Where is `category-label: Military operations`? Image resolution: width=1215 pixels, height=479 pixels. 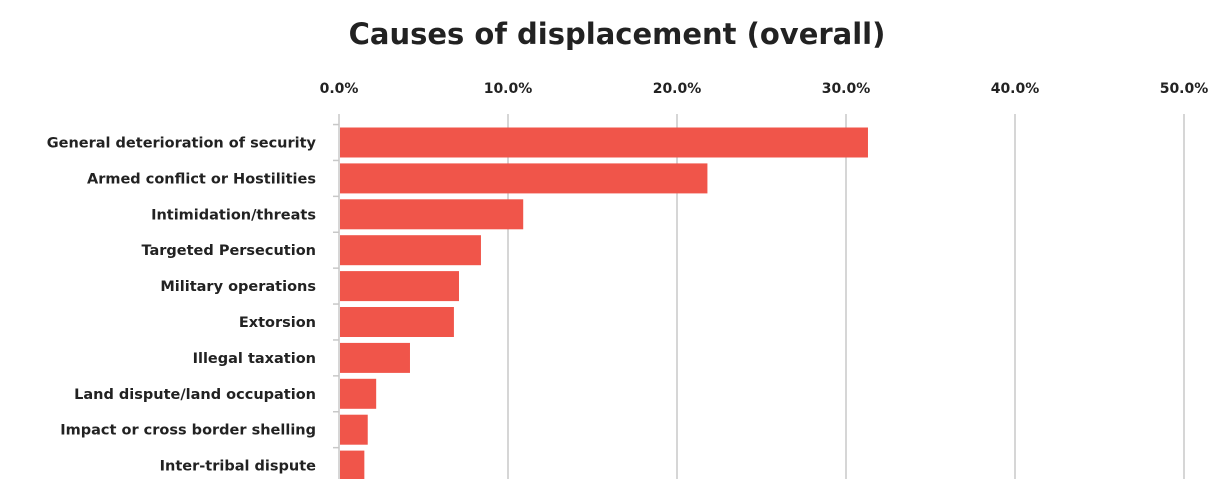 category-label: Military operations is located at coordinates (238, 287).